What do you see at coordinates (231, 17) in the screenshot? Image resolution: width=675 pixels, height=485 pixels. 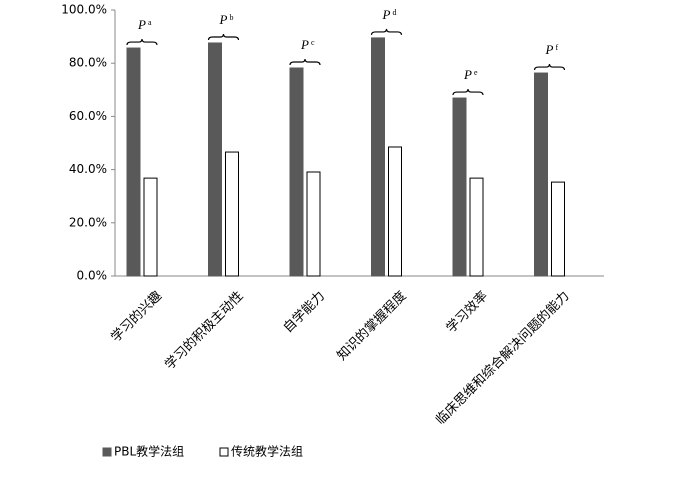 I see `annotation-sup: b` at bounding box center [231, 17].